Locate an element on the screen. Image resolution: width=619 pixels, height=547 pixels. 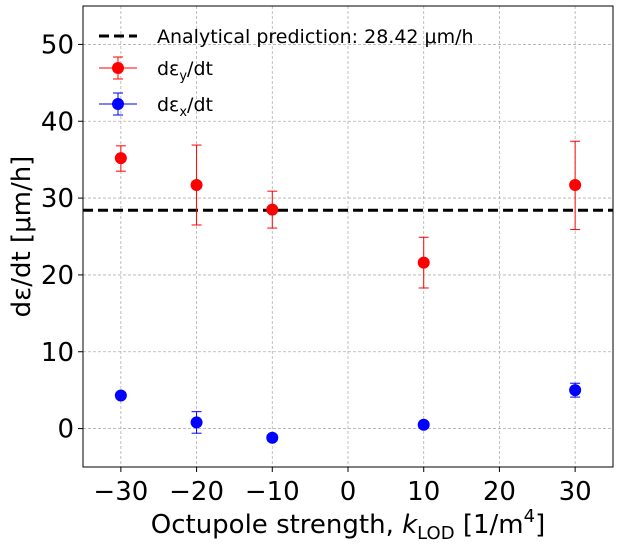
x-axis-label: Octupole strength, kLOD [1/m4] is located at coordinates (348, 525).